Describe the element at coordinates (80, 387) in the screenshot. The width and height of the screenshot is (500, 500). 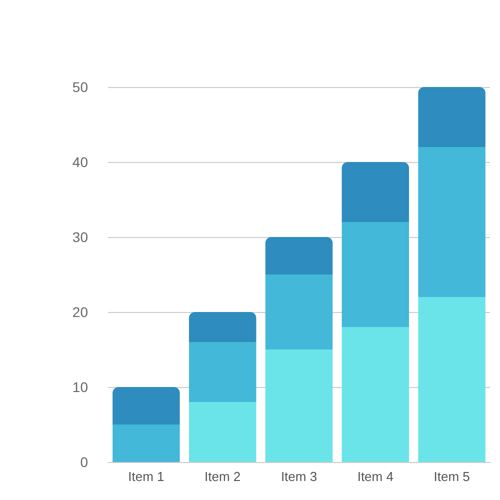
I see `y-tick-label: 10` at that location.